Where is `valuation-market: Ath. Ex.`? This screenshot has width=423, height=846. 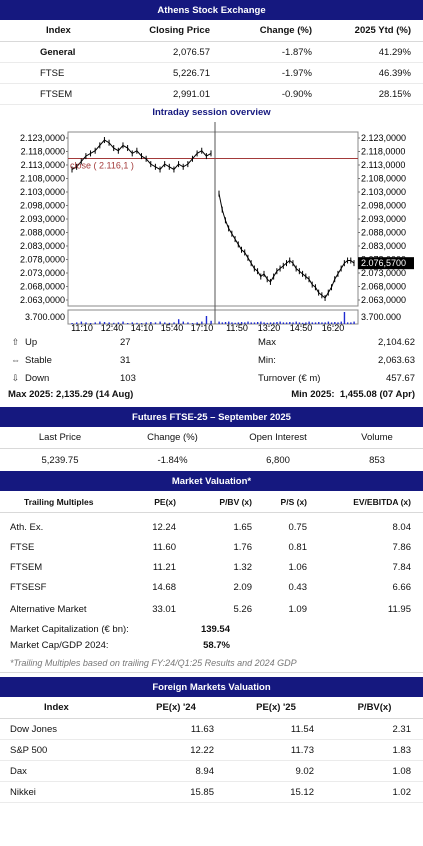
valuation-market: Ath. Ex. is located at coordinates (27, 527).